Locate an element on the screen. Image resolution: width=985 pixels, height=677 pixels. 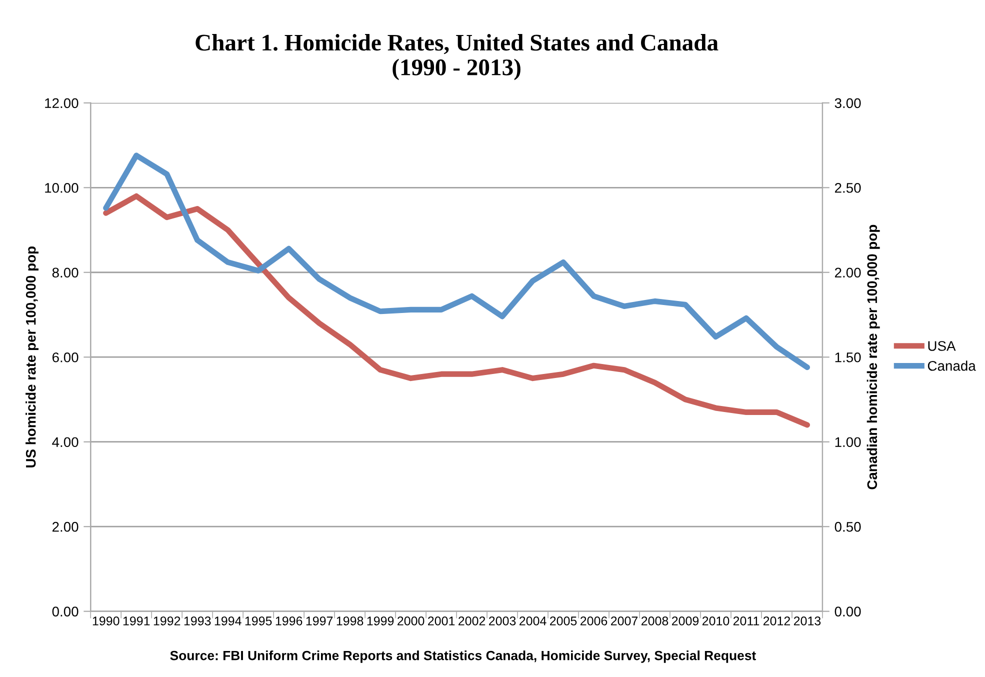
x-tick-label: 2001 is located at coordinates (441, 621).